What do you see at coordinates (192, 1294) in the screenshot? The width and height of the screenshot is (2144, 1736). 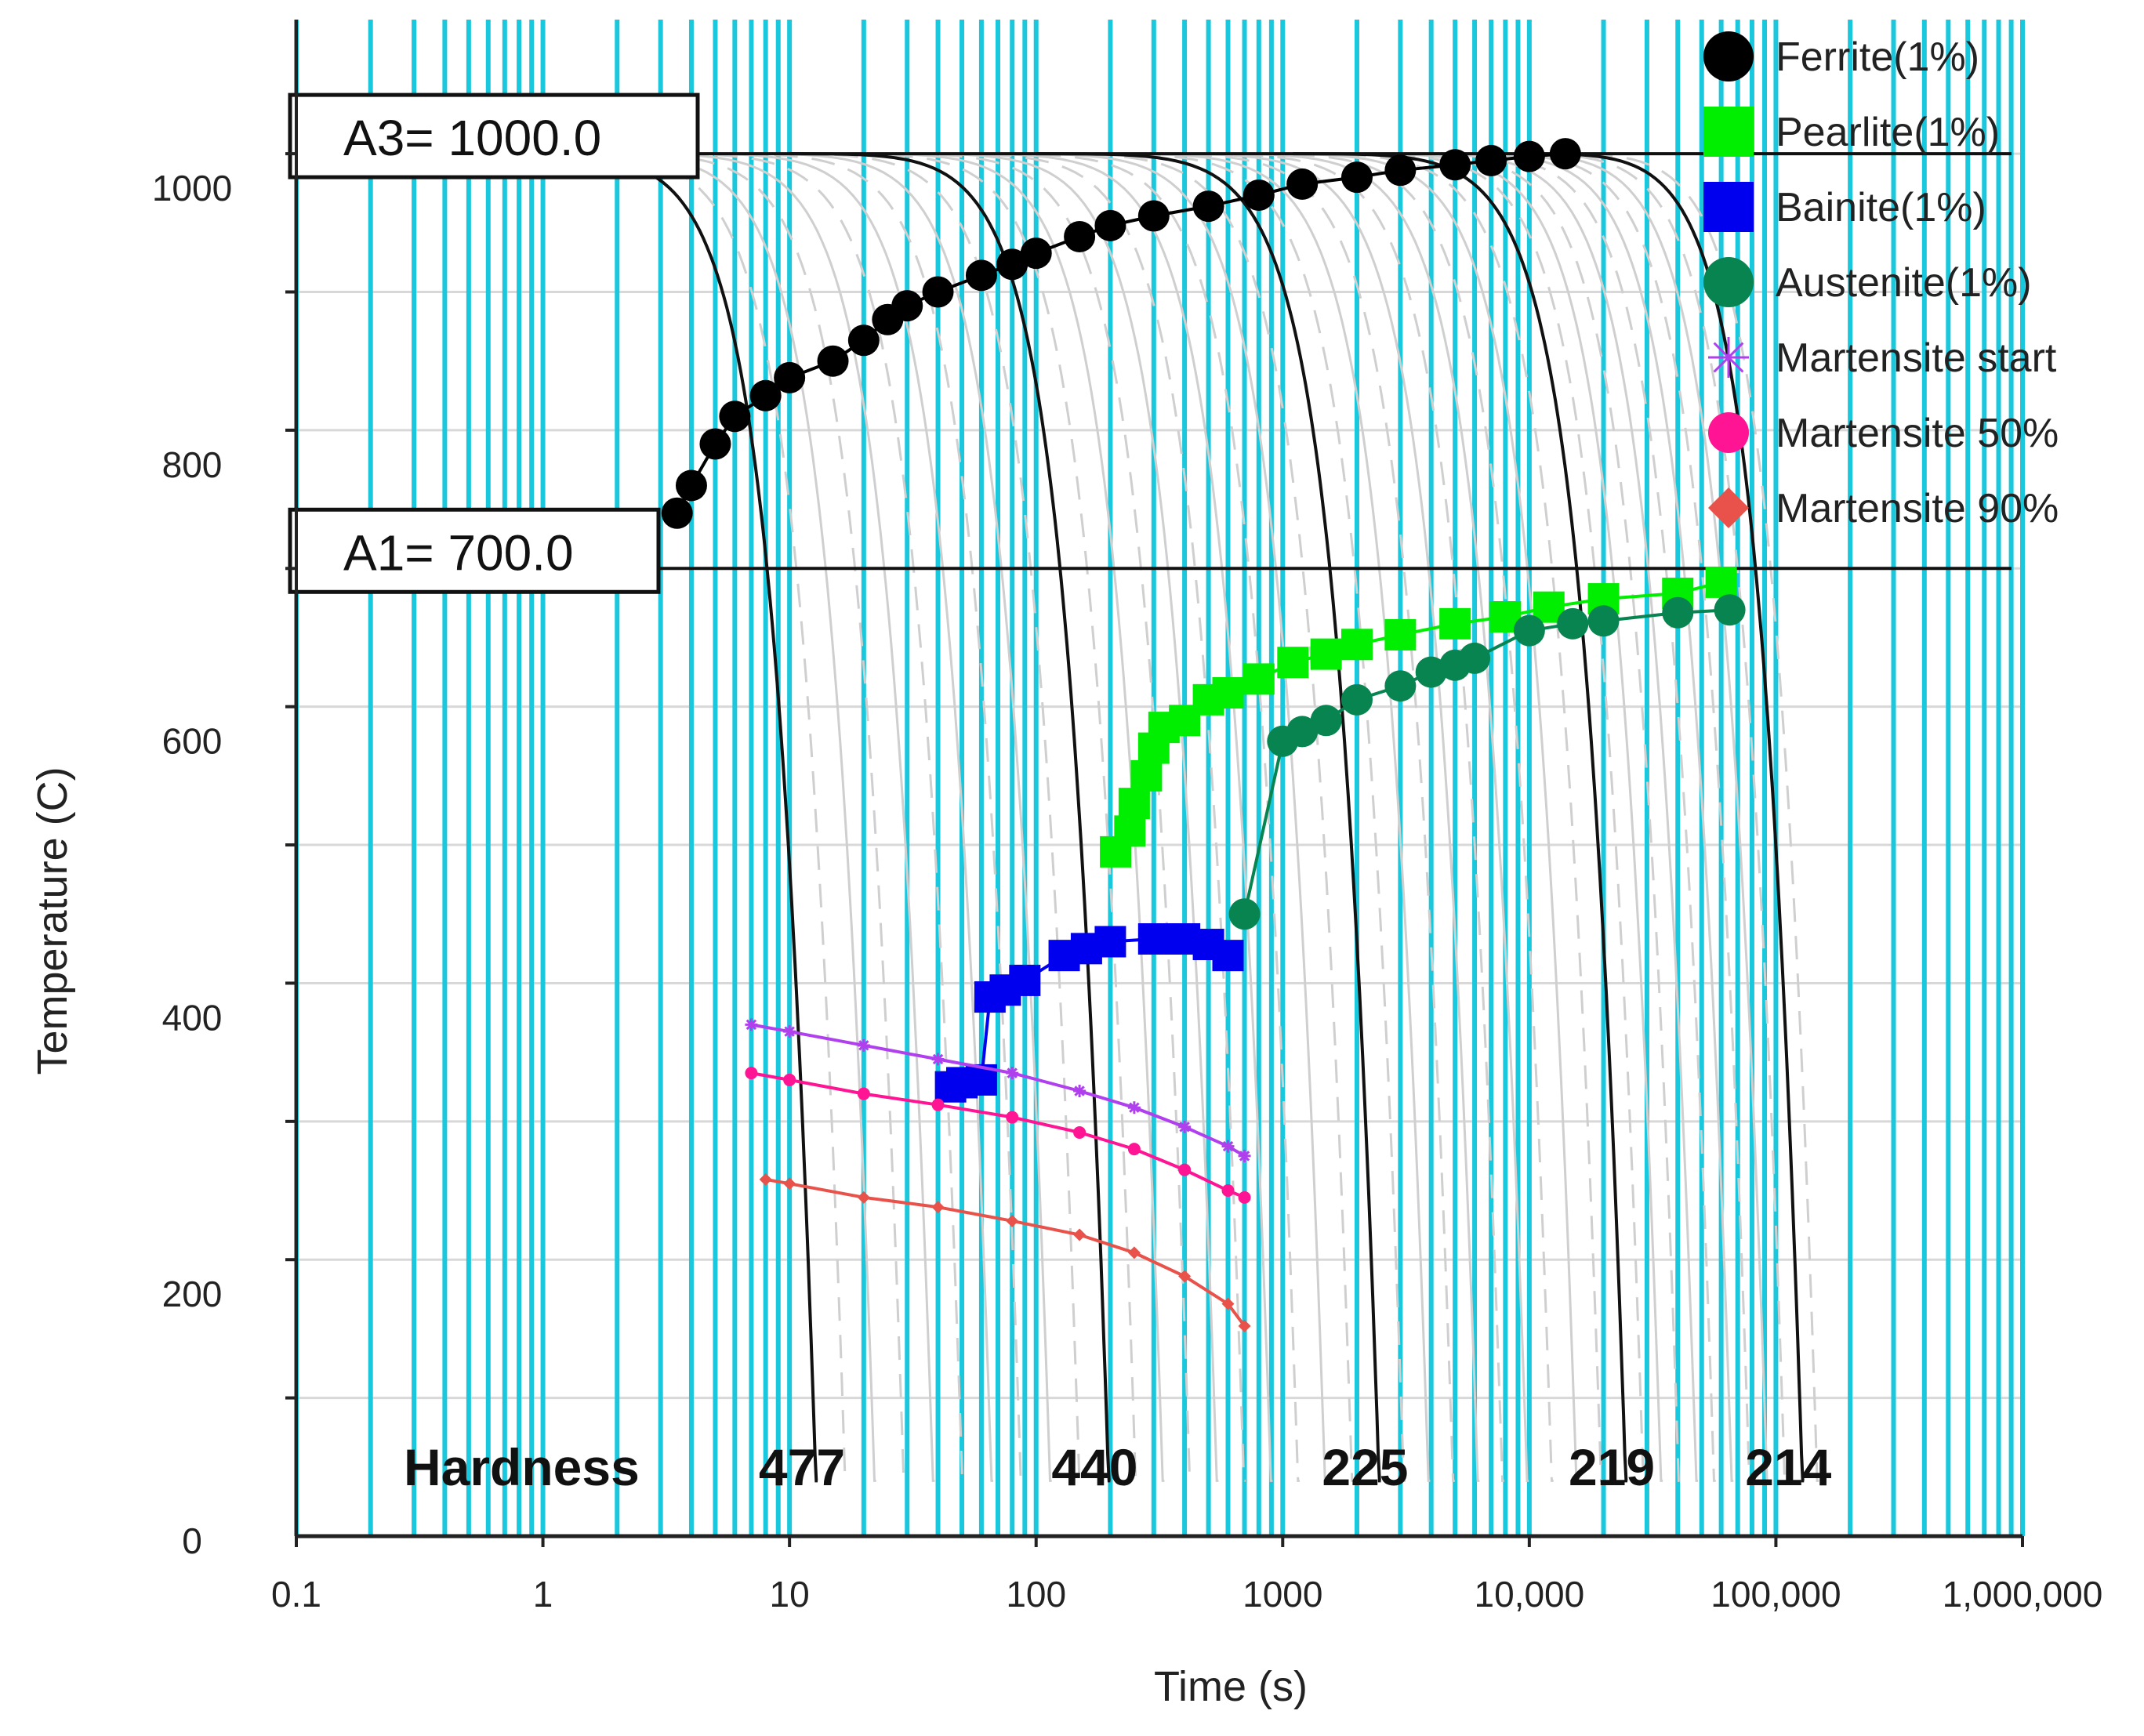 I see `y-tick-label: 200` at bounding box center [192, 1294].